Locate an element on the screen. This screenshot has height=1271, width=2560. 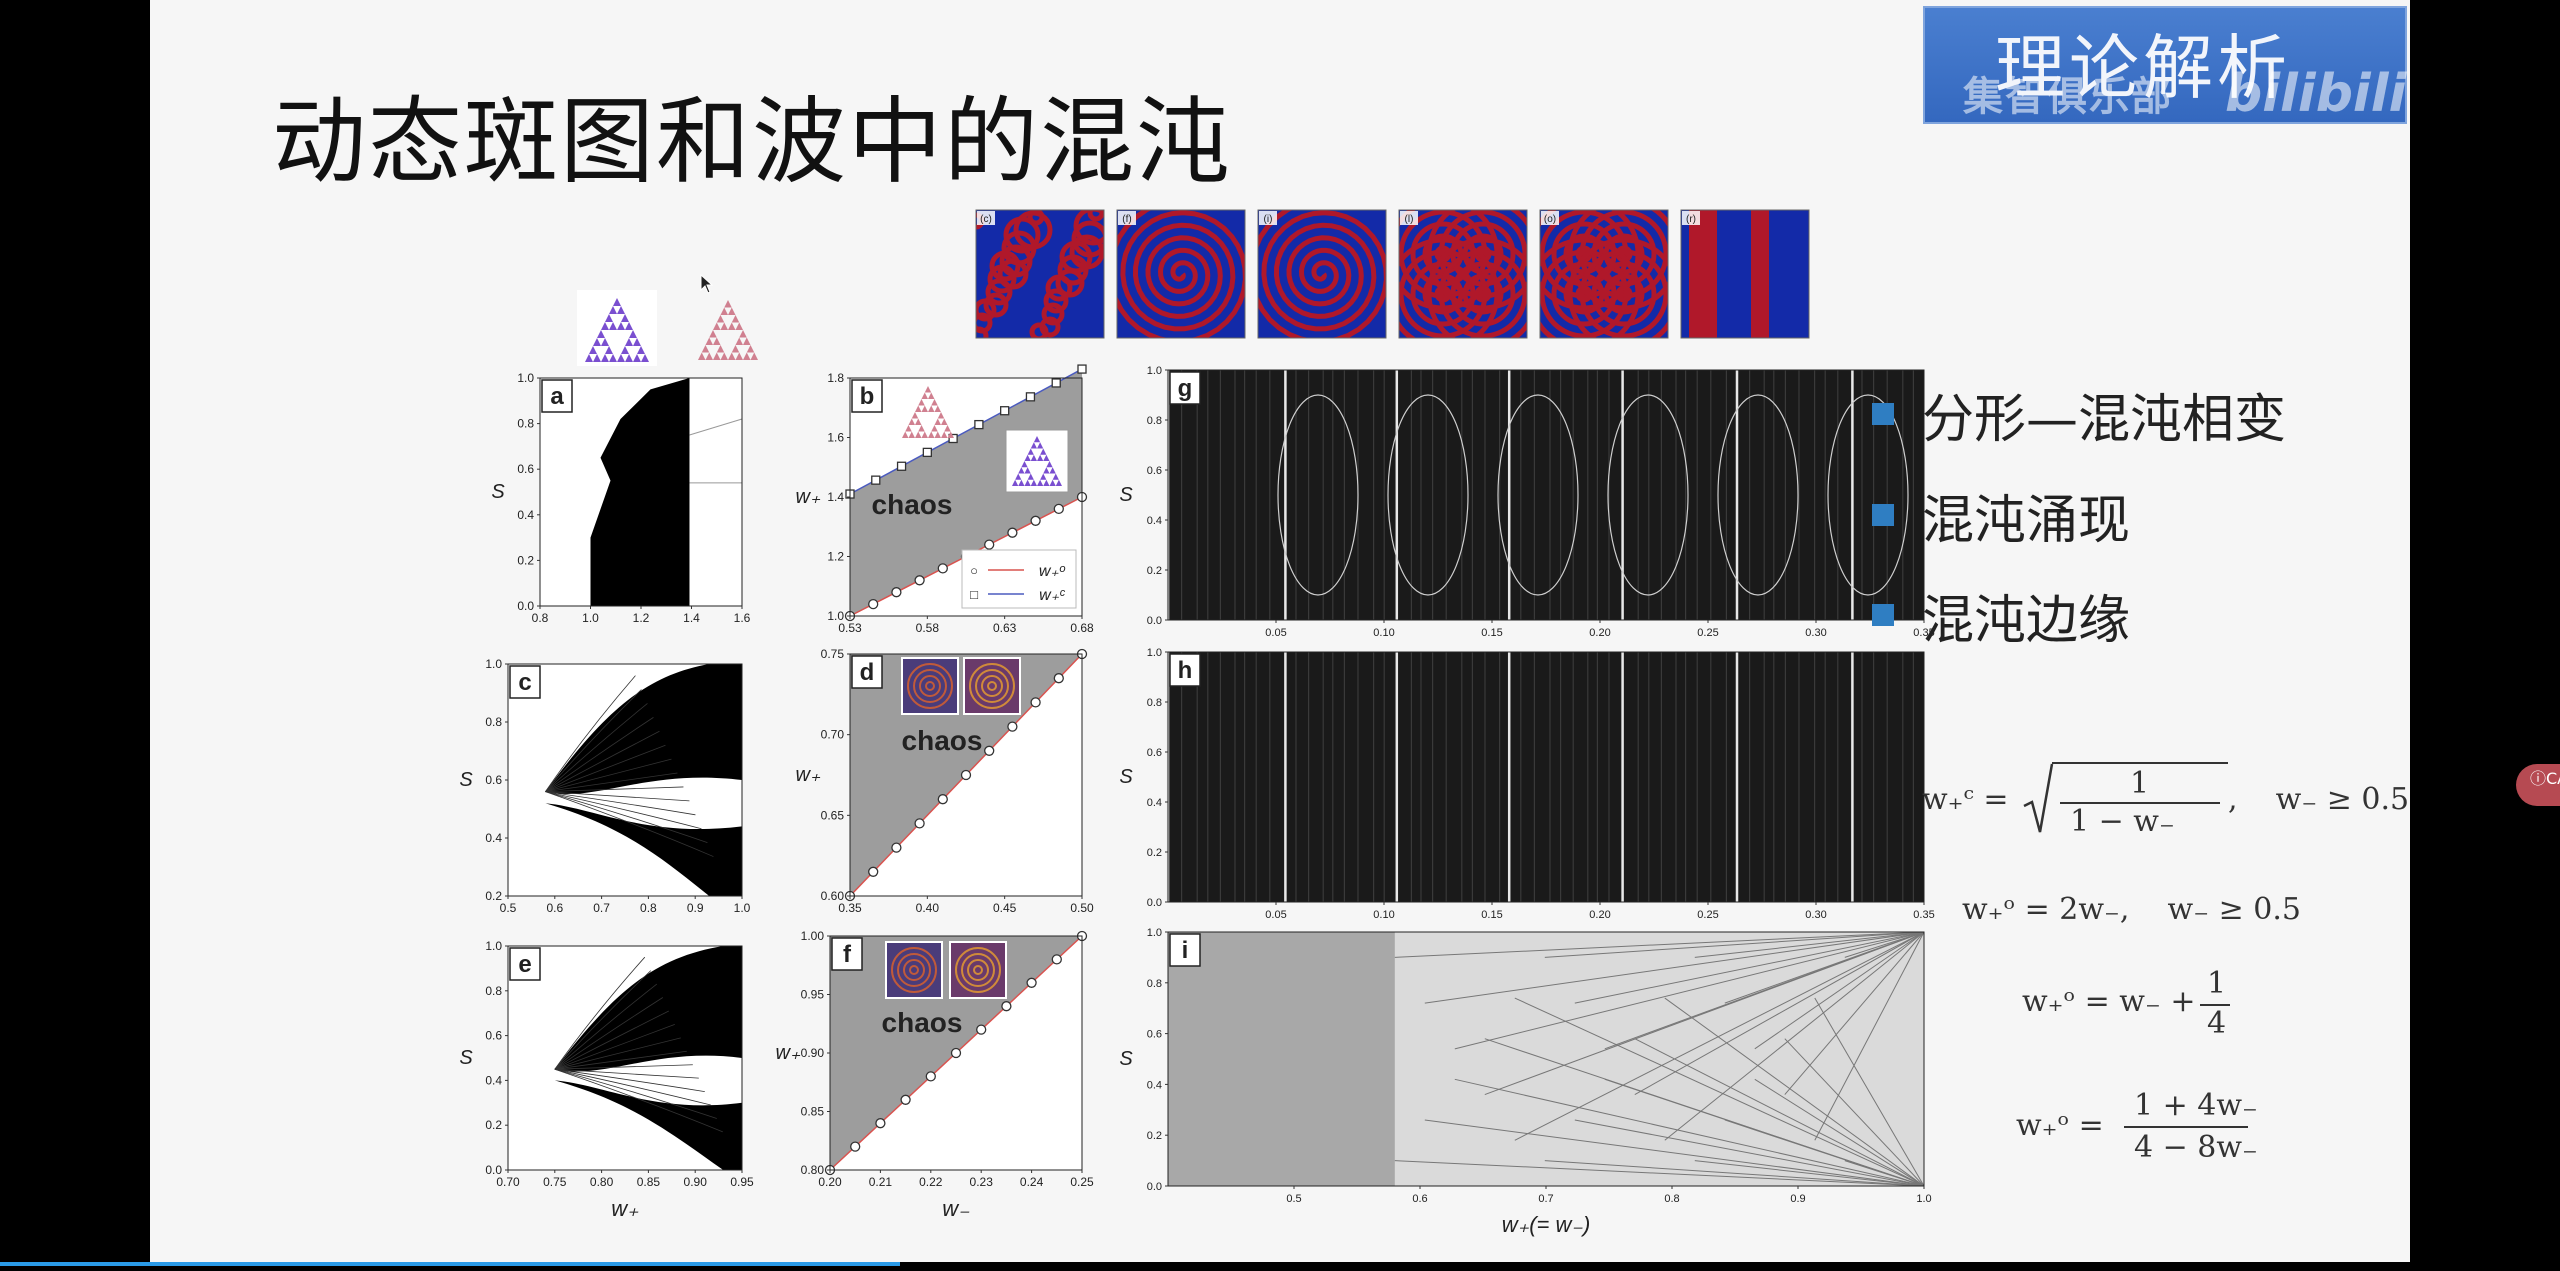
bullet-item: 分形—混沌相变 is located at coordinates (2079, 417).